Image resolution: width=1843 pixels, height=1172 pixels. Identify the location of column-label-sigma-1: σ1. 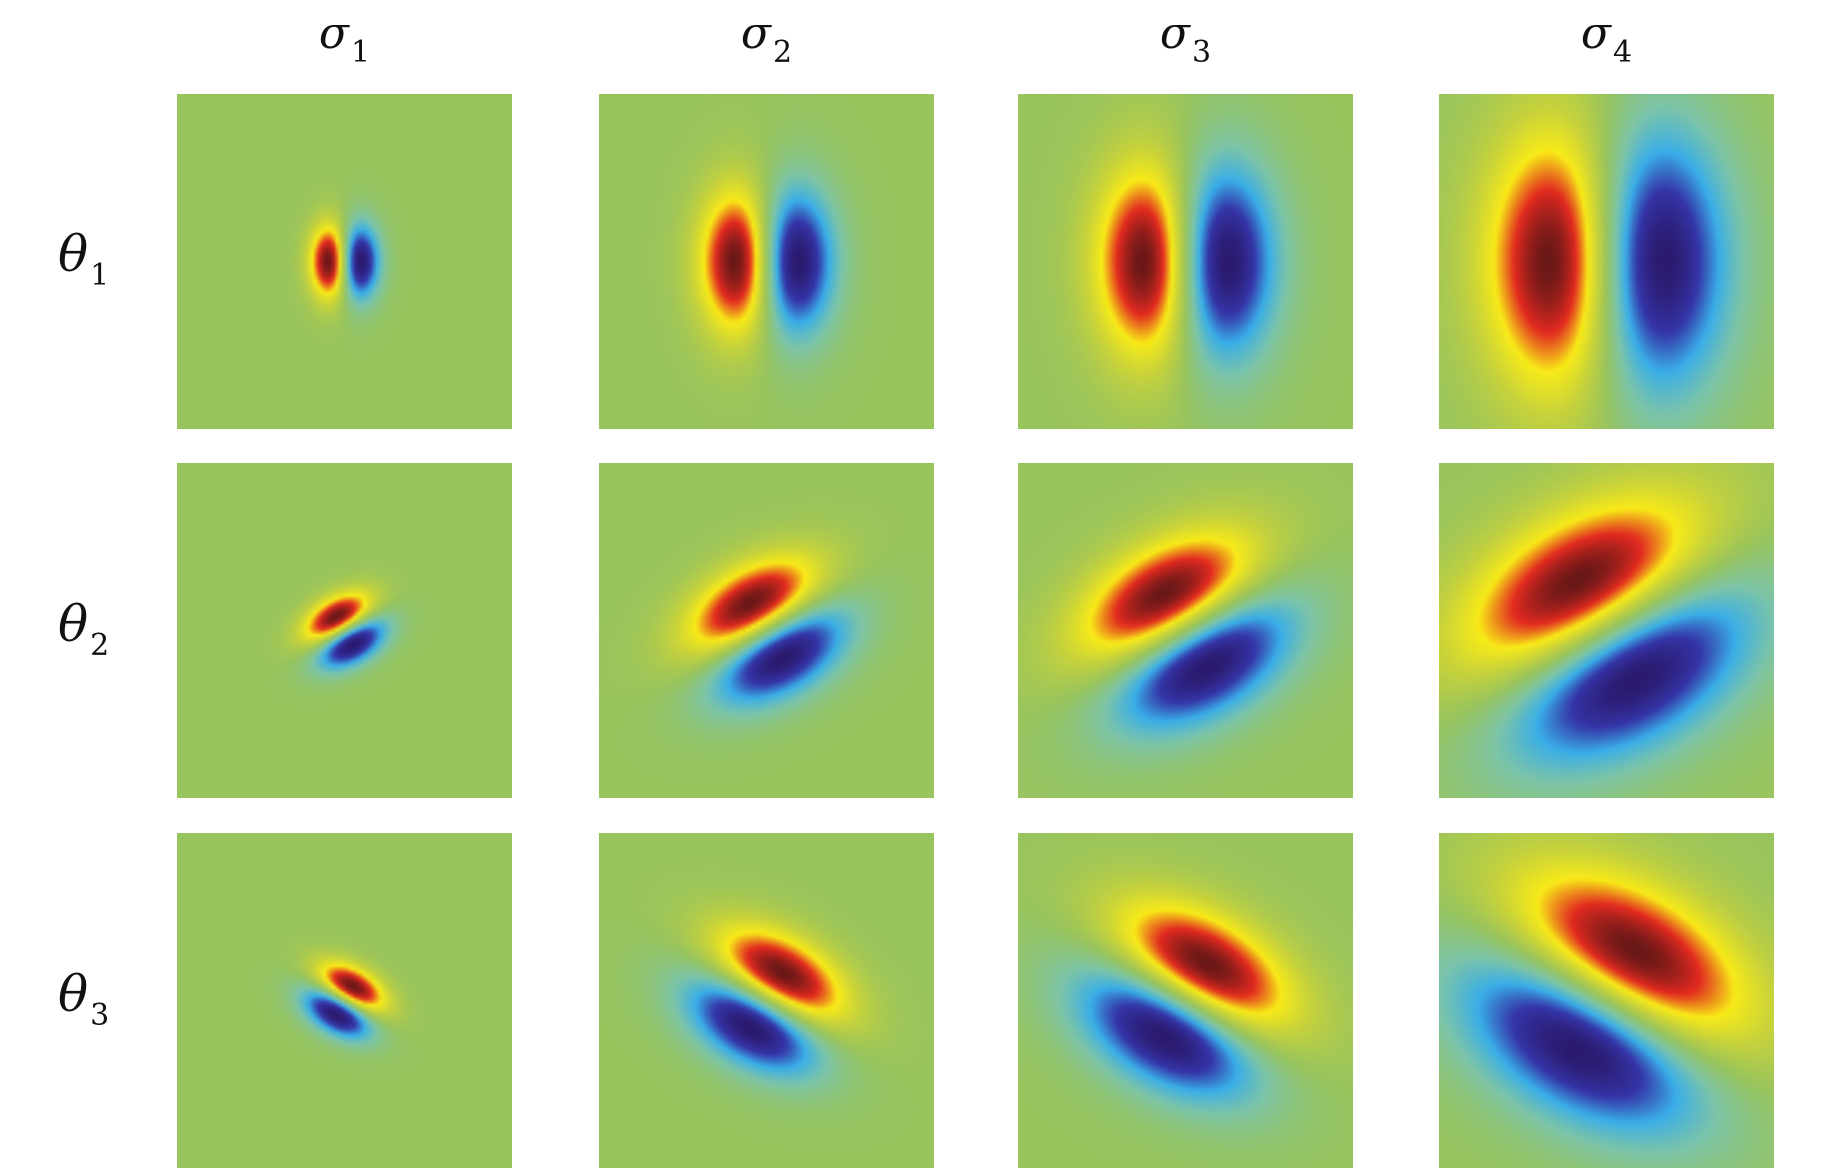
(344, 39).